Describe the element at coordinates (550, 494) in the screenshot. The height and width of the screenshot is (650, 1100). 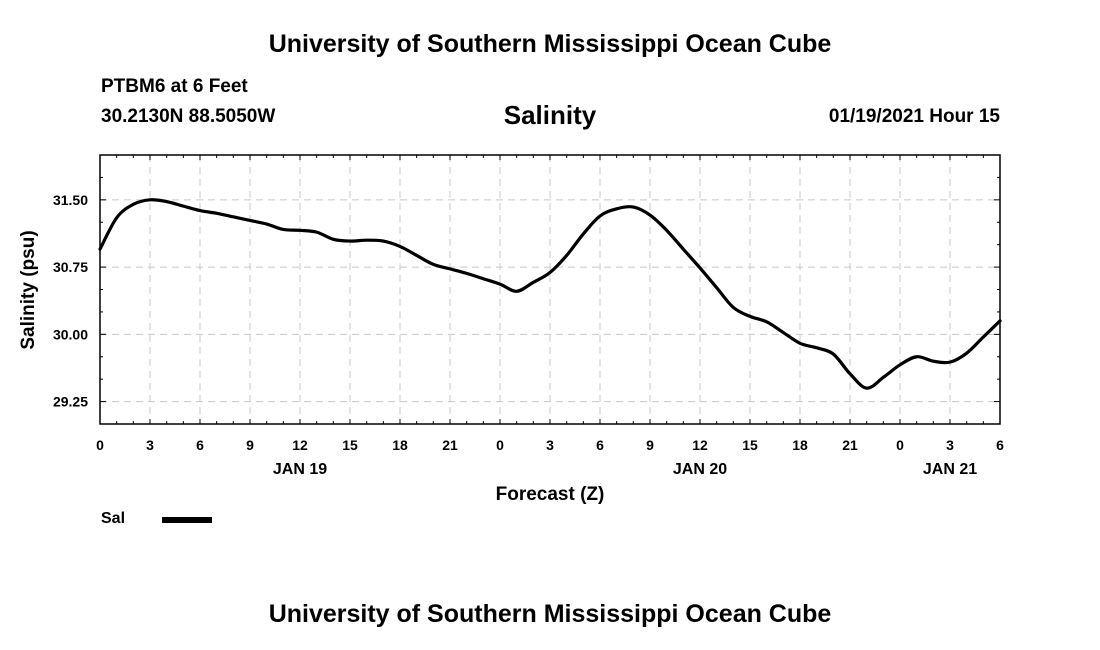
I see `x-axis-label: Forecast (Z)` at that location.